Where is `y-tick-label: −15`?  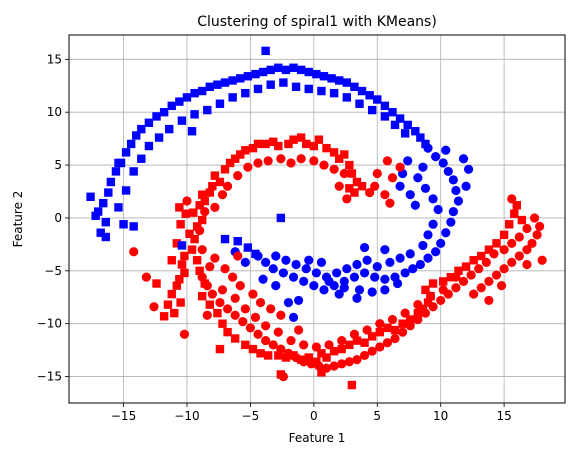 y-tick-label: −15 is located at coordinates (49, 377).